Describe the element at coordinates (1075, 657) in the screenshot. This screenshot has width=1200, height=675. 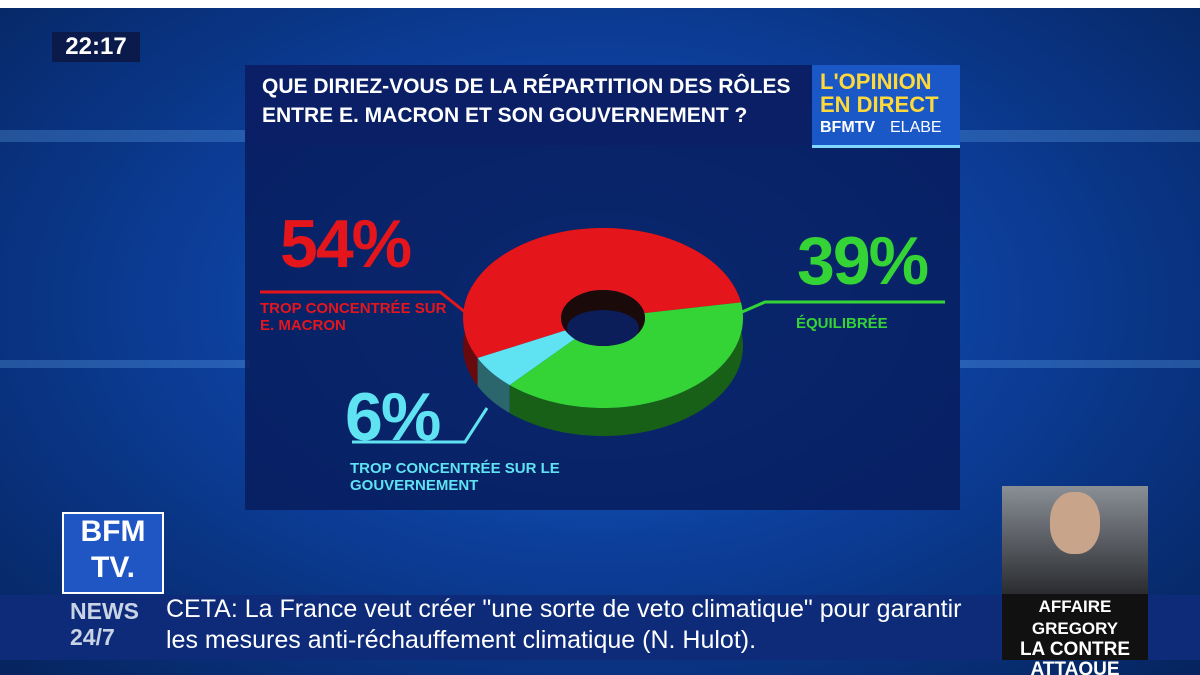
I see `inset-line2: LA CONTRE ATTAQUE` at that location.